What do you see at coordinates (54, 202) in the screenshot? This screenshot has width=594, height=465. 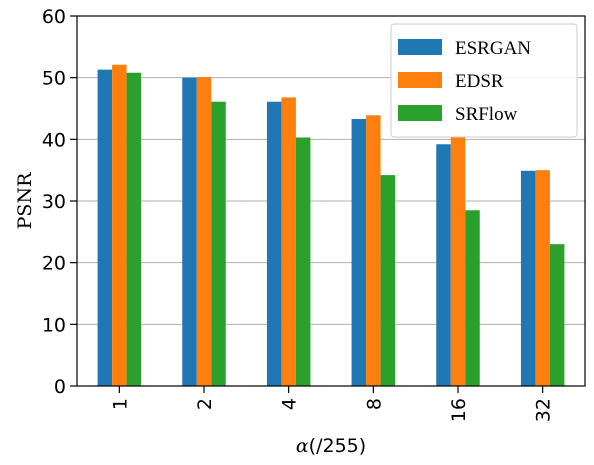 I see `y-tick-label: 30` at bounding box center [54, 202].